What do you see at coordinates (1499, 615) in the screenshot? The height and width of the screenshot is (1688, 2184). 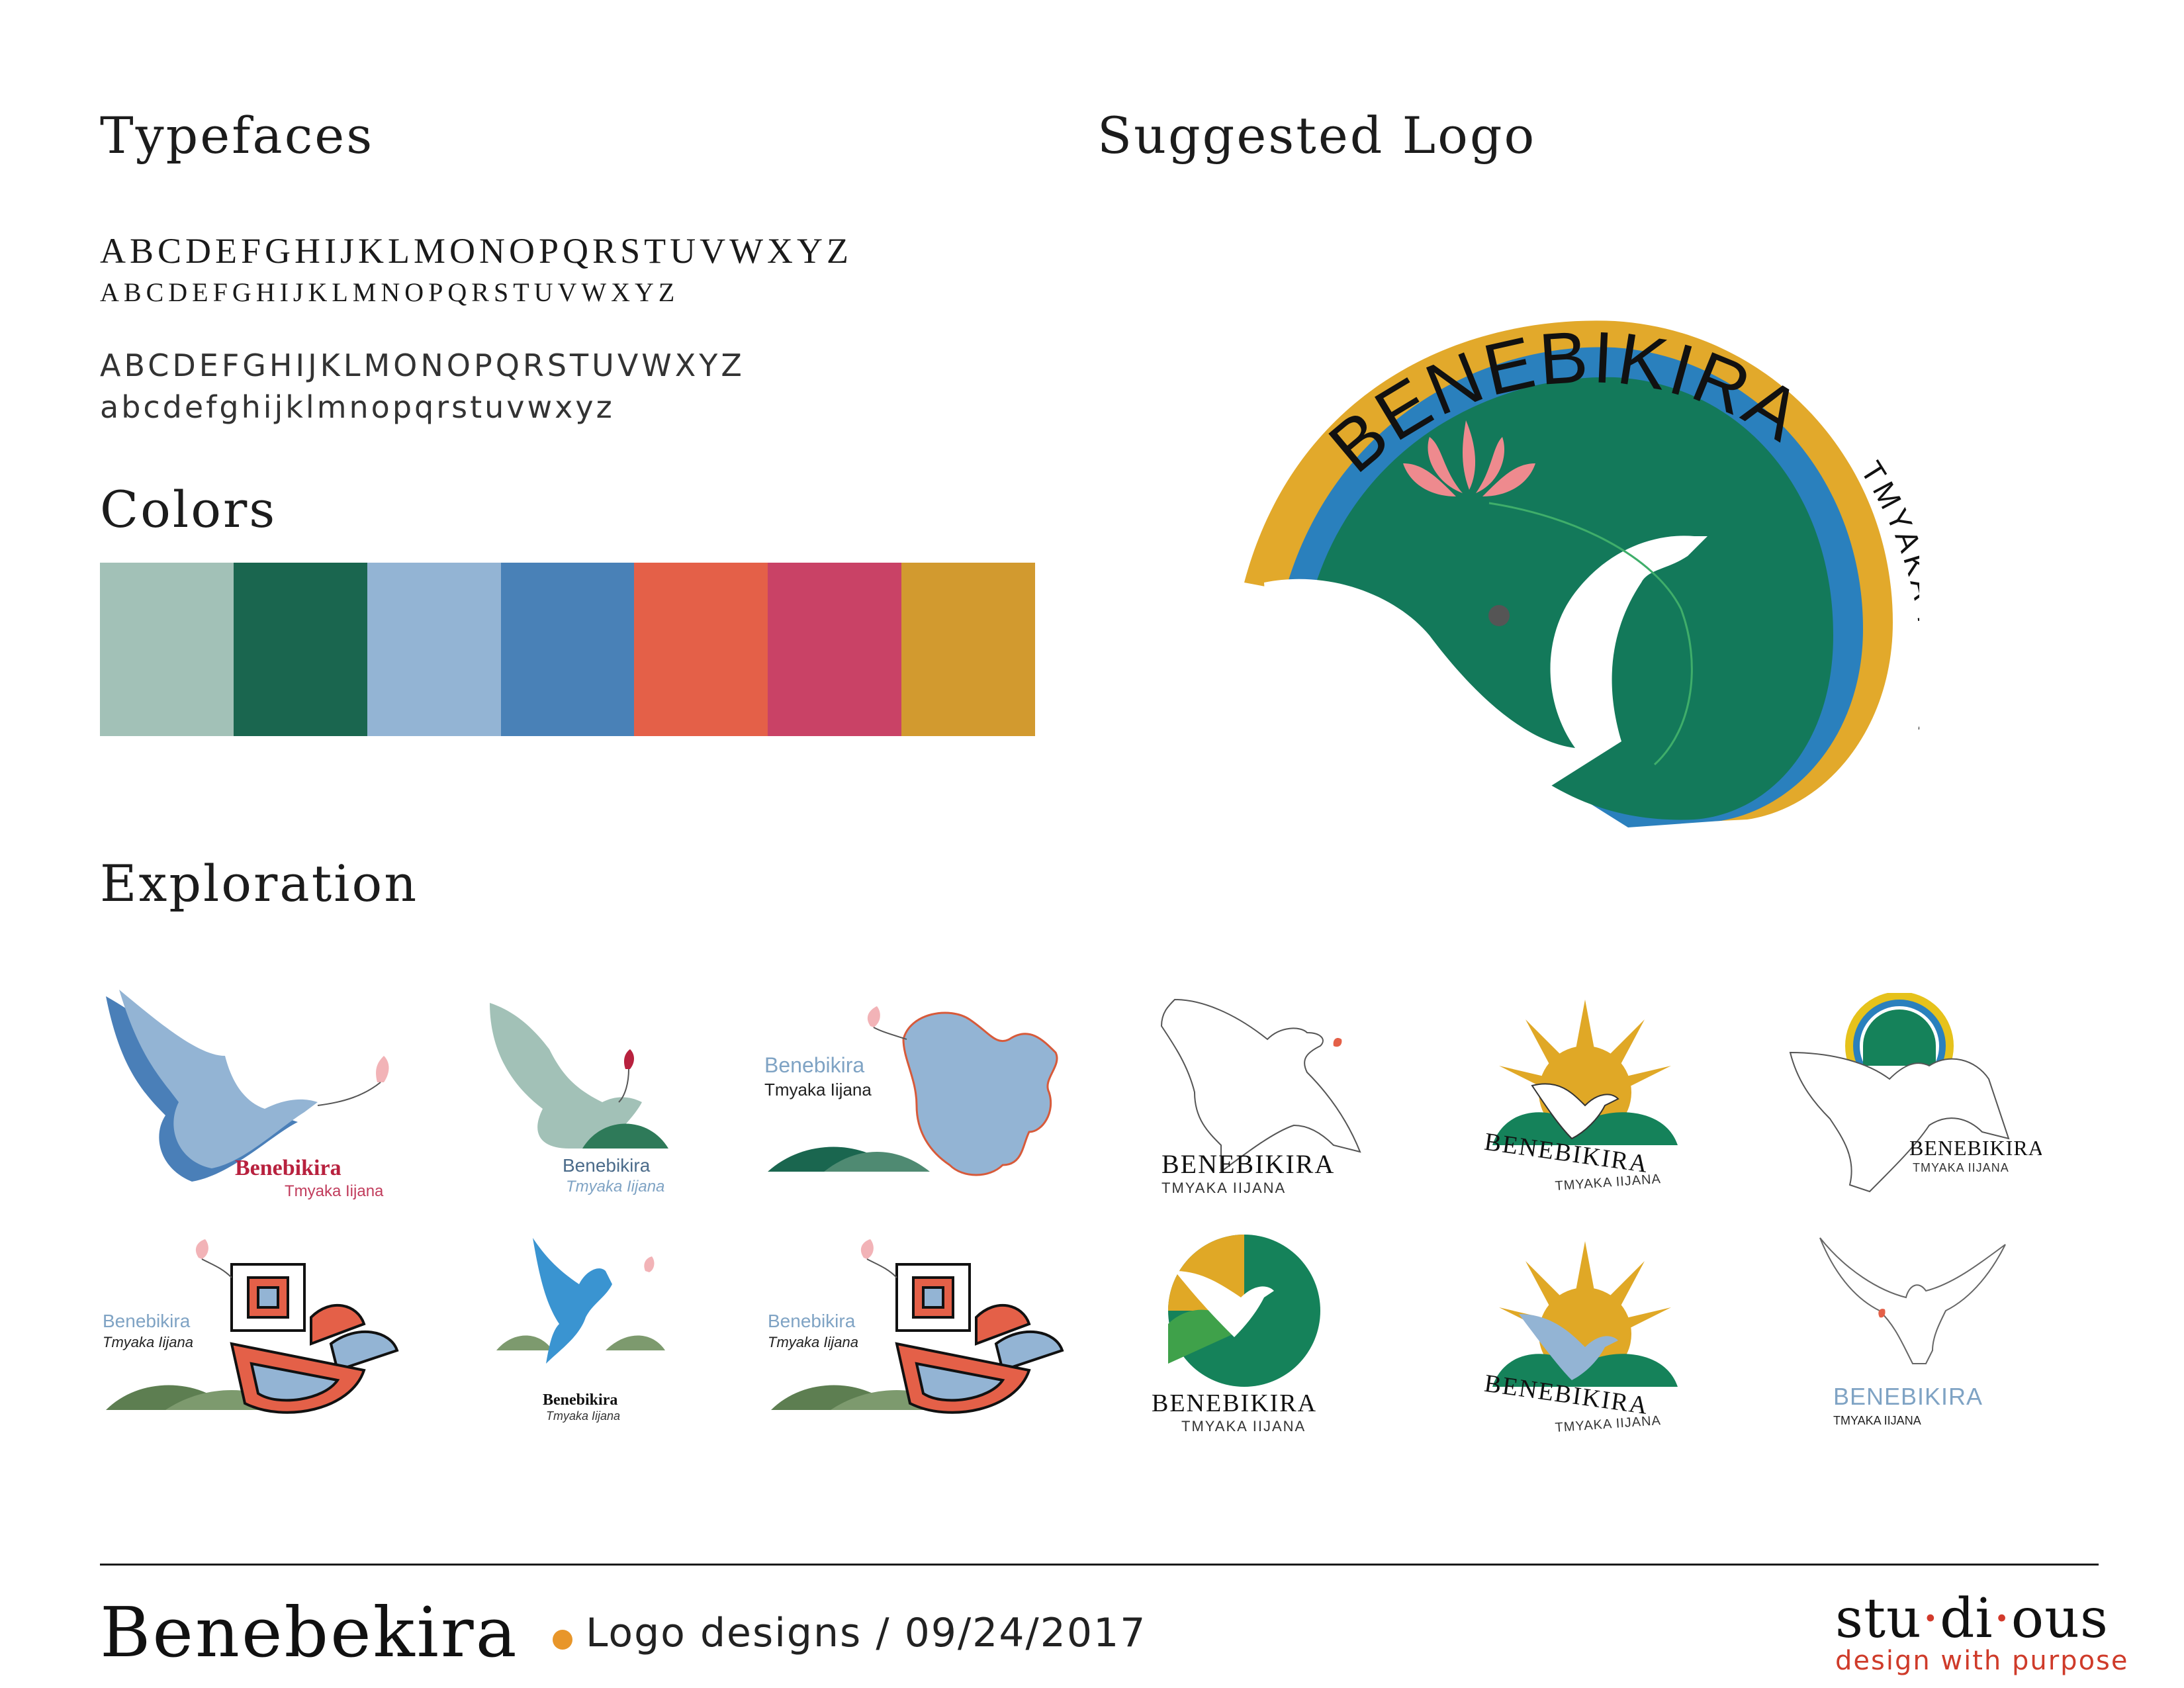 I see `dove-eye` at bounding box center [1499, 615].